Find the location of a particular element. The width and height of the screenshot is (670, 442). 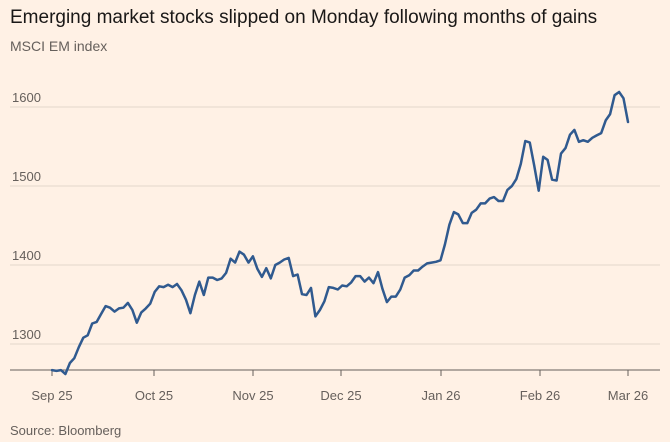

x-tick-label: Oct 25 is located at coordinates (154, 395).